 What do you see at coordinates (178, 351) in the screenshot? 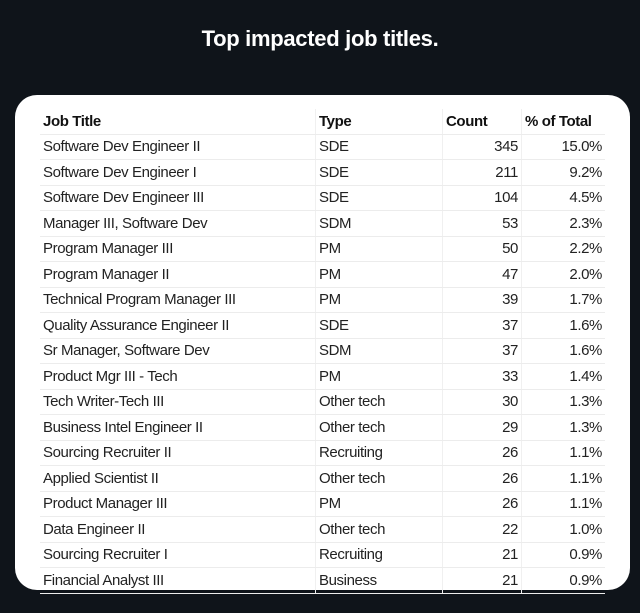
I see `job-title-cell: Sr Manager, Software Dev` at bounding box center [178, 351].